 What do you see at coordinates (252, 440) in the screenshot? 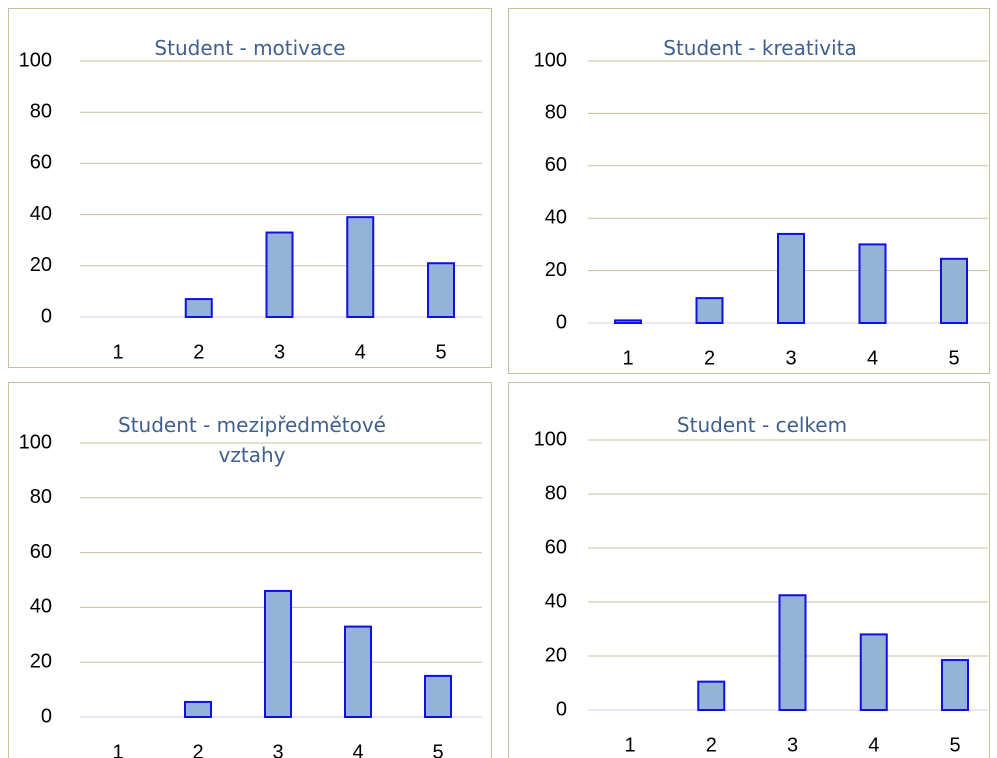
I see `chart-title: Student - mezipředmětové vztahy` at bounding box center [252, 440].